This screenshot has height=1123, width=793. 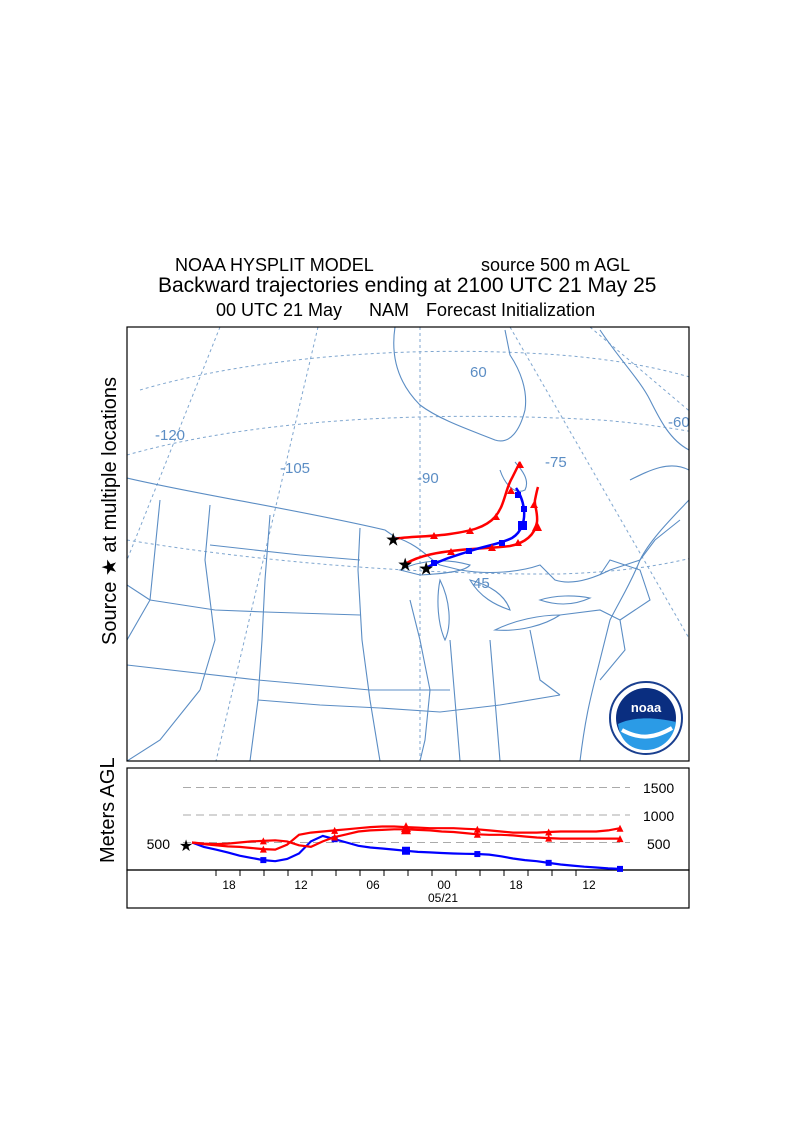 I want to click on source-star-3: ★, so click(x=426, y=569).